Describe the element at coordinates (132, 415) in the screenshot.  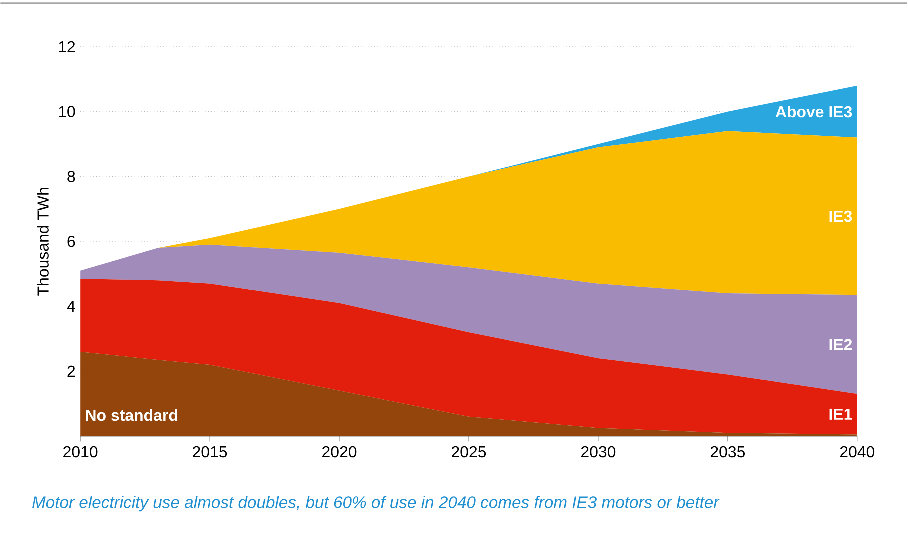
I see `series-label: No standard` at that location.